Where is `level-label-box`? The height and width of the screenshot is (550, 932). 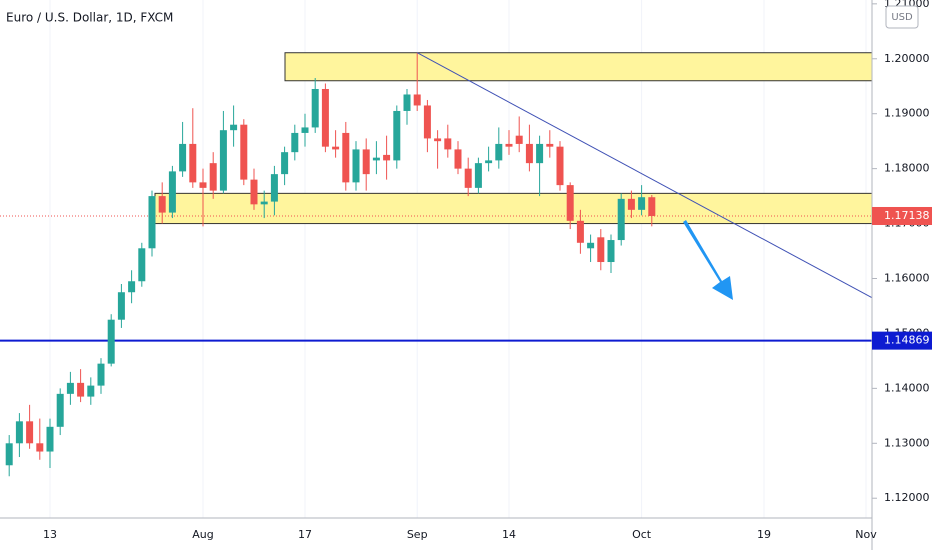 level-label-box is located at coordinates (902, 340).